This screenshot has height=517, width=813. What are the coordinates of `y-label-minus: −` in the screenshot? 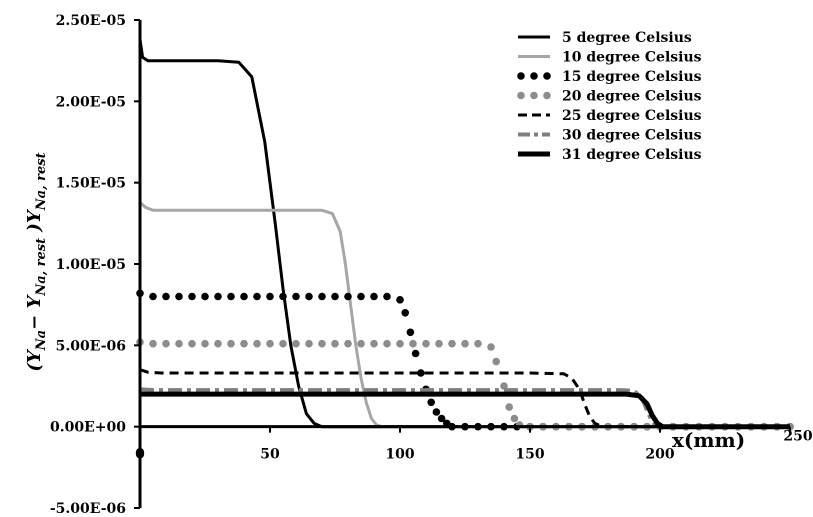 It's located at (34, 319).